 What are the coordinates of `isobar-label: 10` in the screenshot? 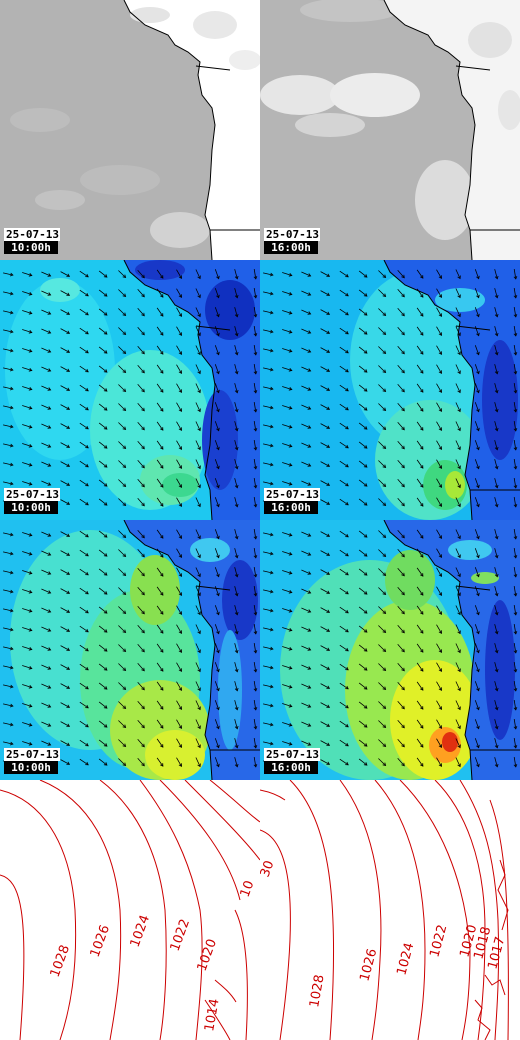 It's located at (248, 889).